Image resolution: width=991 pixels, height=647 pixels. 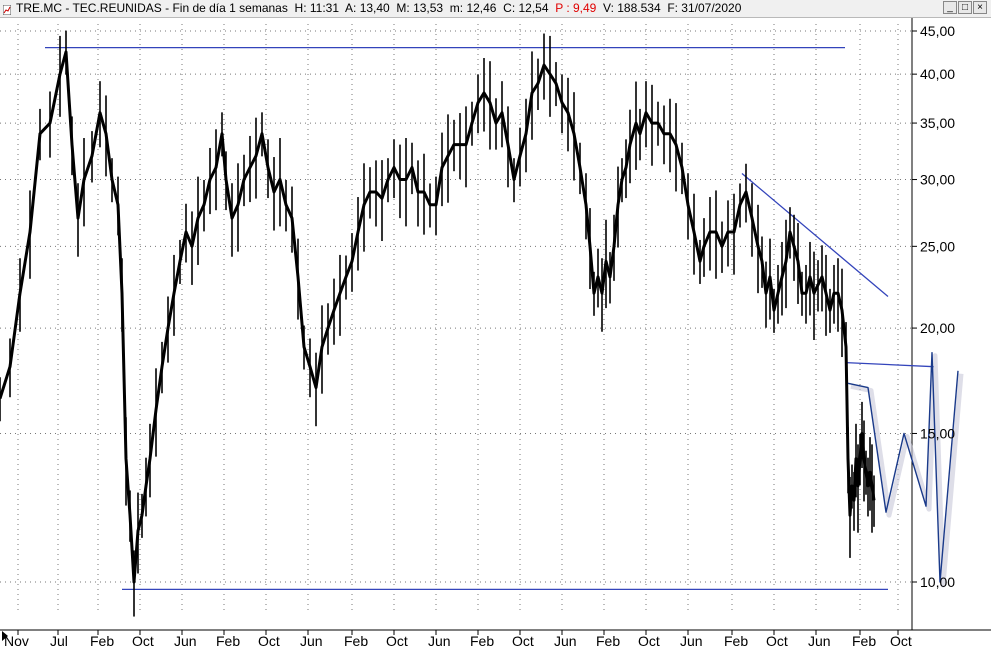 What do you see at coordinates (937, 246) in the screenshot?
I see `y-tick-label: 25,00` at bounding box center [937, 246].